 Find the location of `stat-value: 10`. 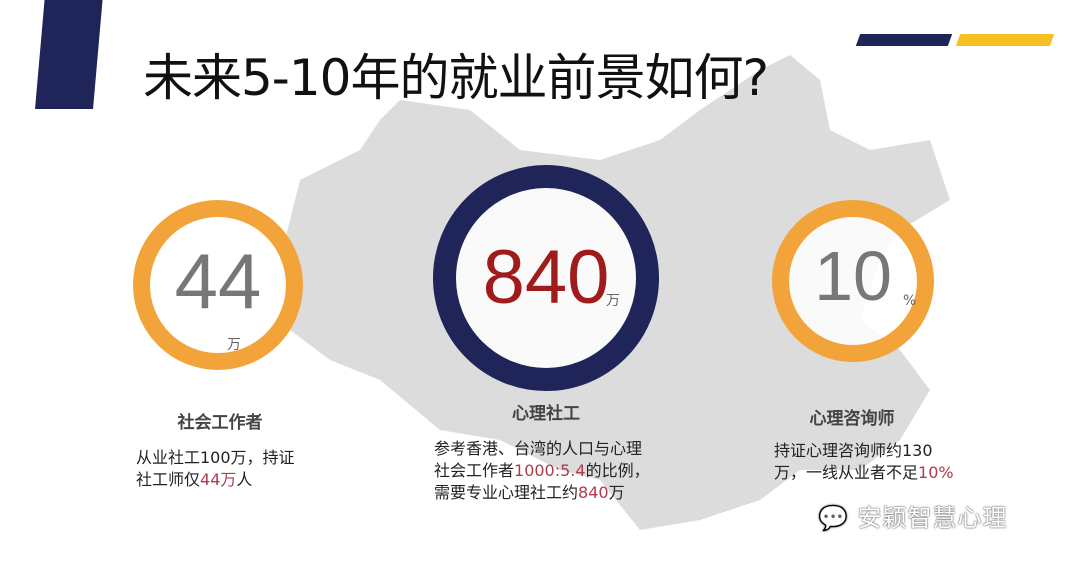

stat-value: 10 is located at coordinates (853, 276).